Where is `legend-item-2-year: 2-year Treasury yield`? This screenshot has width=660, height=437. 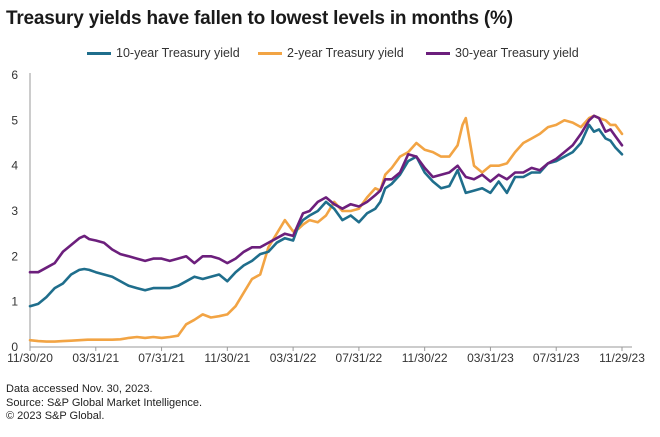 legend-item-2-year: 2-year Treasury yield is located at coordinates (331, 53).